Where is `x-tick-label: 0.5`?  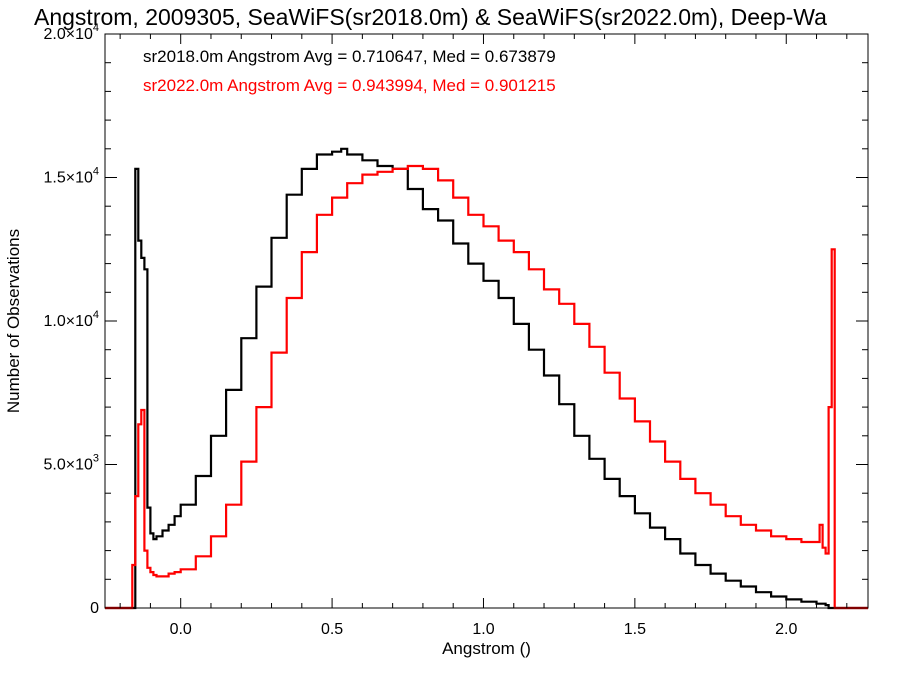 x-tick-label: 0.5 is located at coordinates (332, 629).